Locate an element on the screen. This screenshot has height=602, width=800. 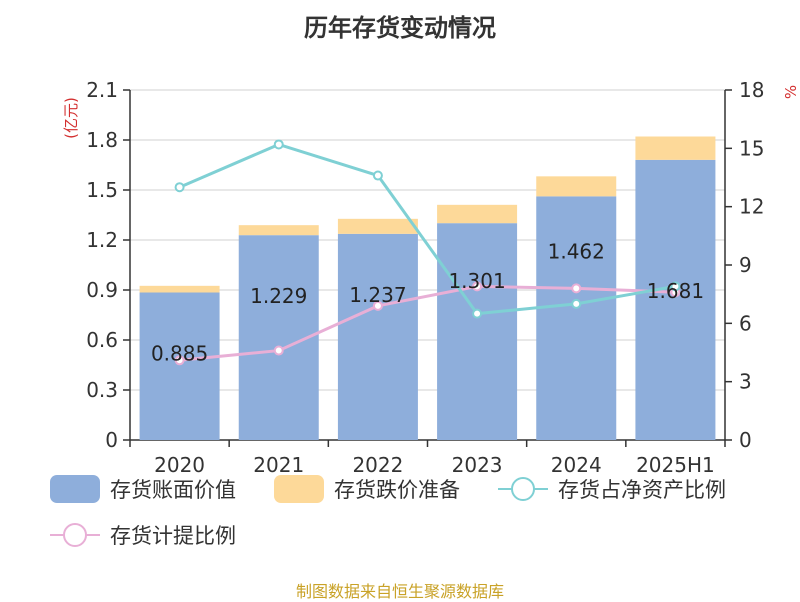
source-note: 制图数据来自恒生聚源数据库 is located at coordinates (399, 591).